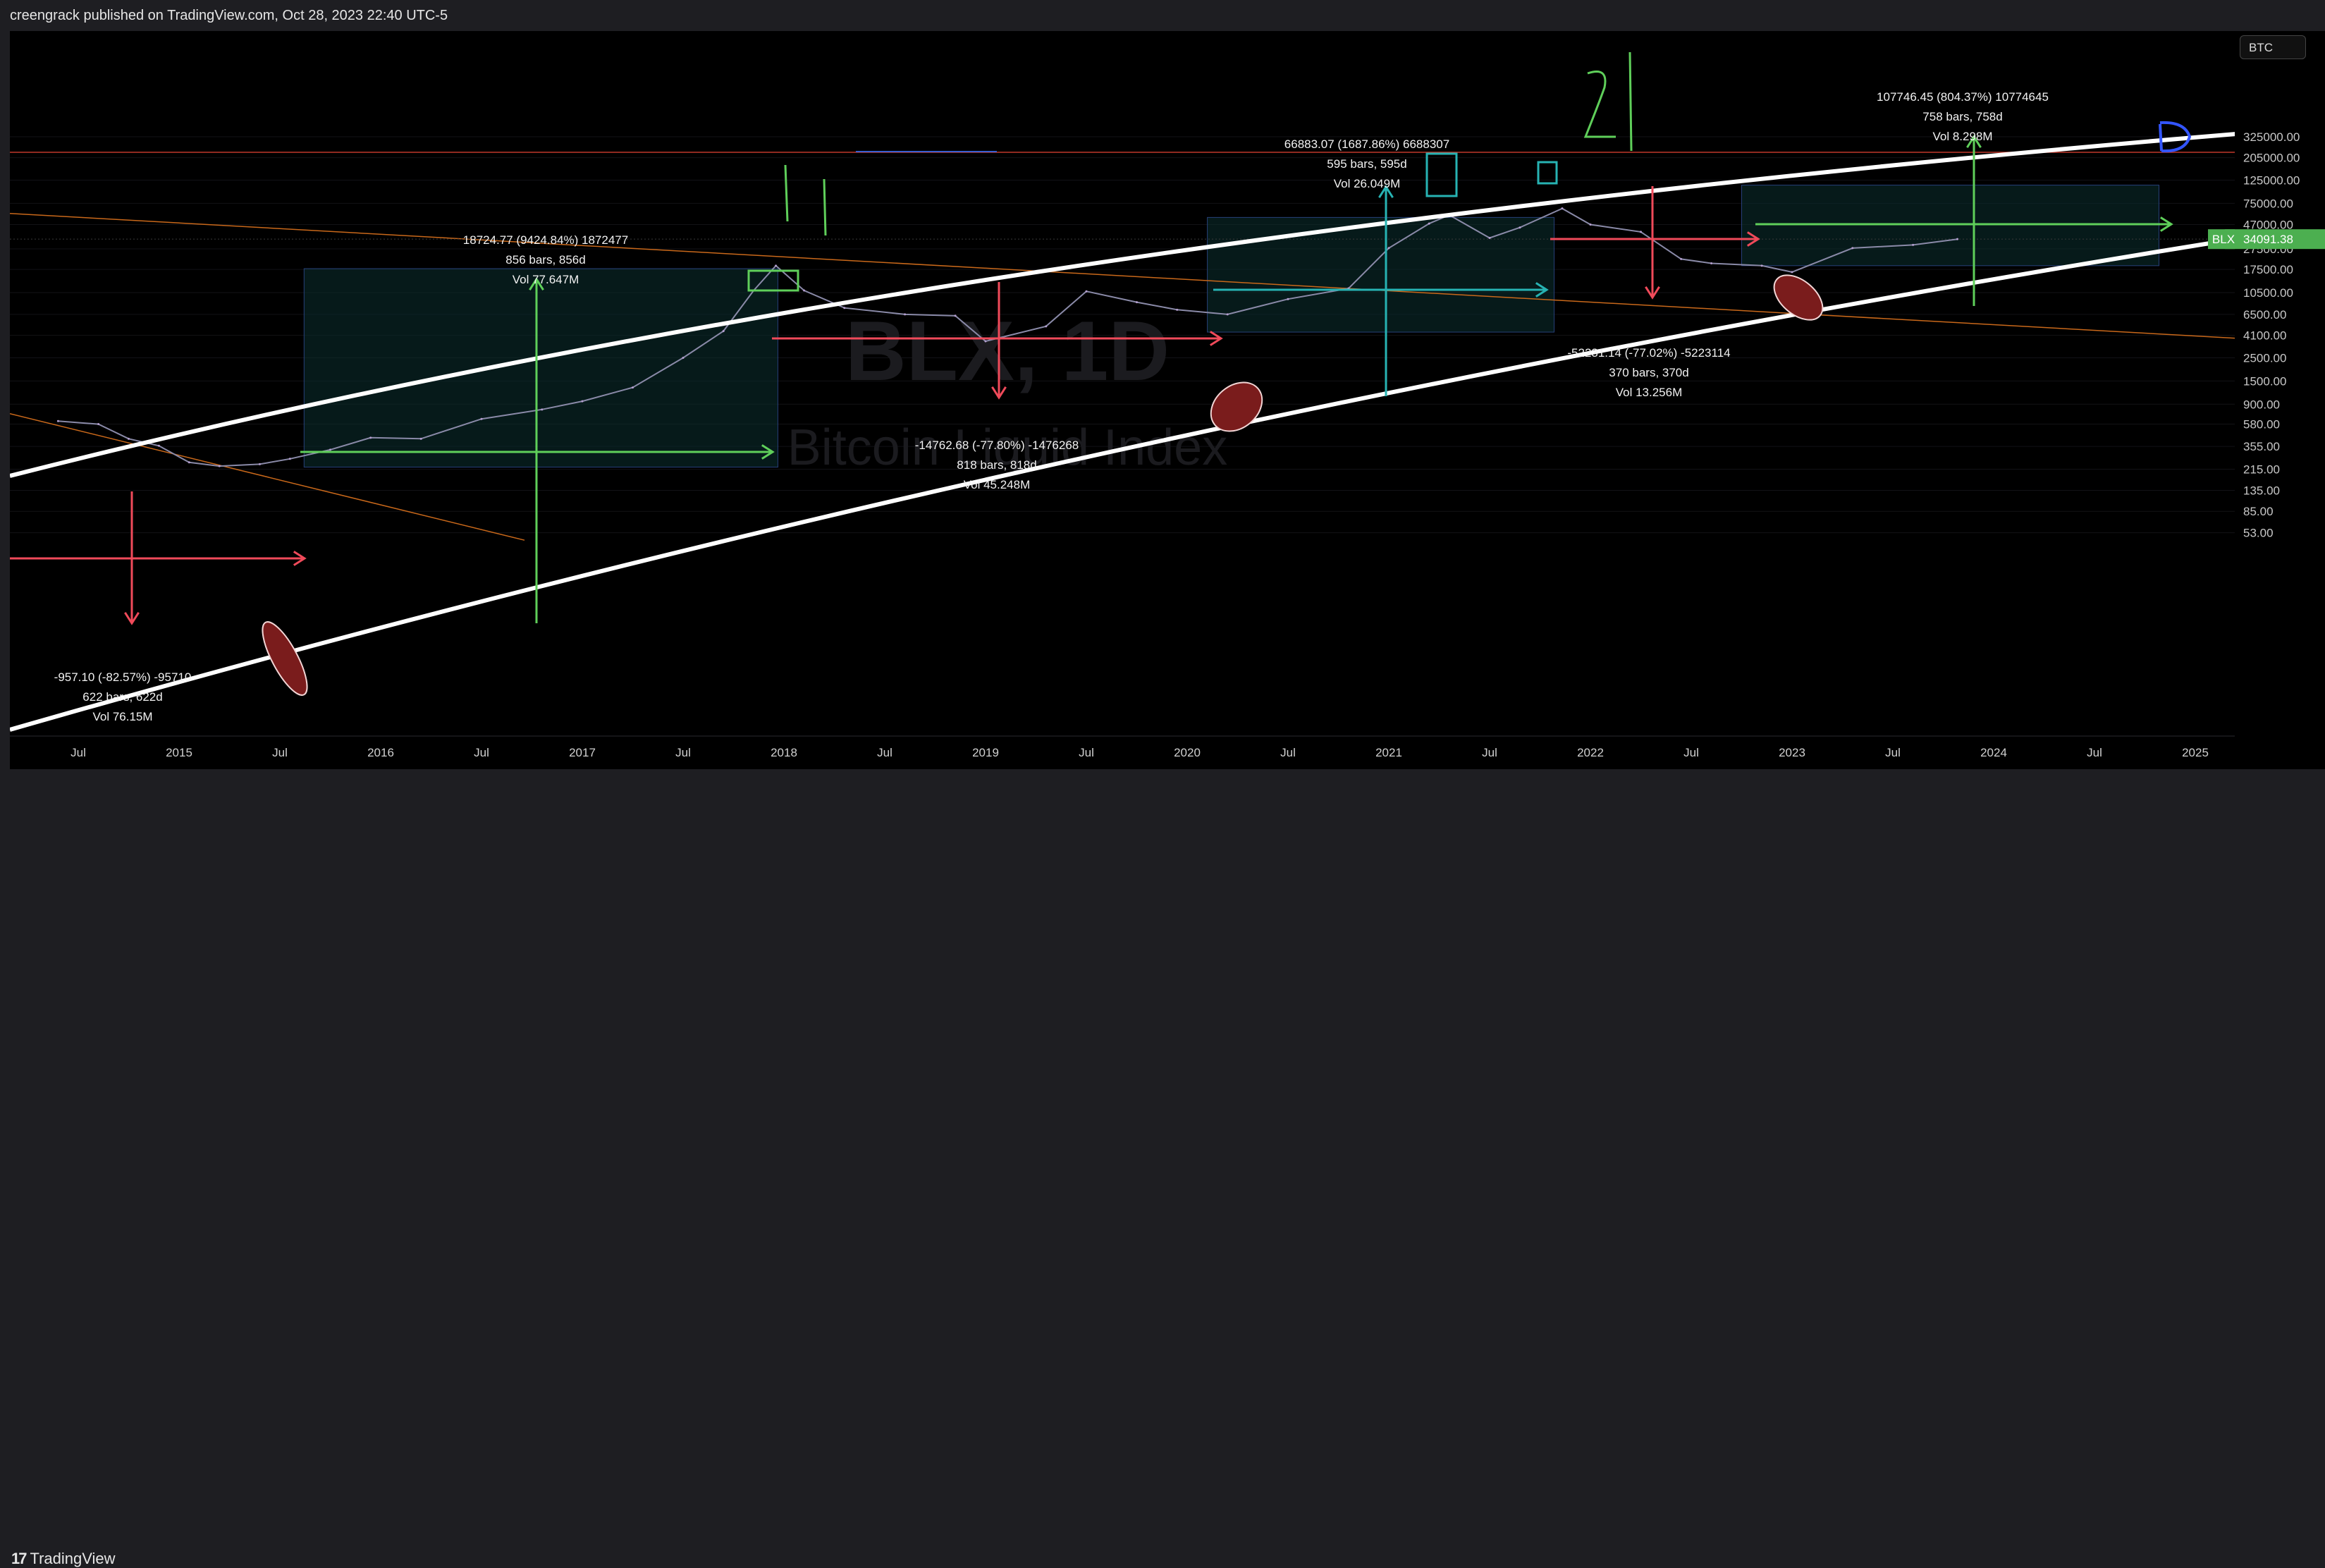 The width and height of the screenshot is (2325, 1568). What do you see at coordinates (1792, 752) in the screenshot?
I see `x-tick-label: 2023` at bounding box center [1792, 752].